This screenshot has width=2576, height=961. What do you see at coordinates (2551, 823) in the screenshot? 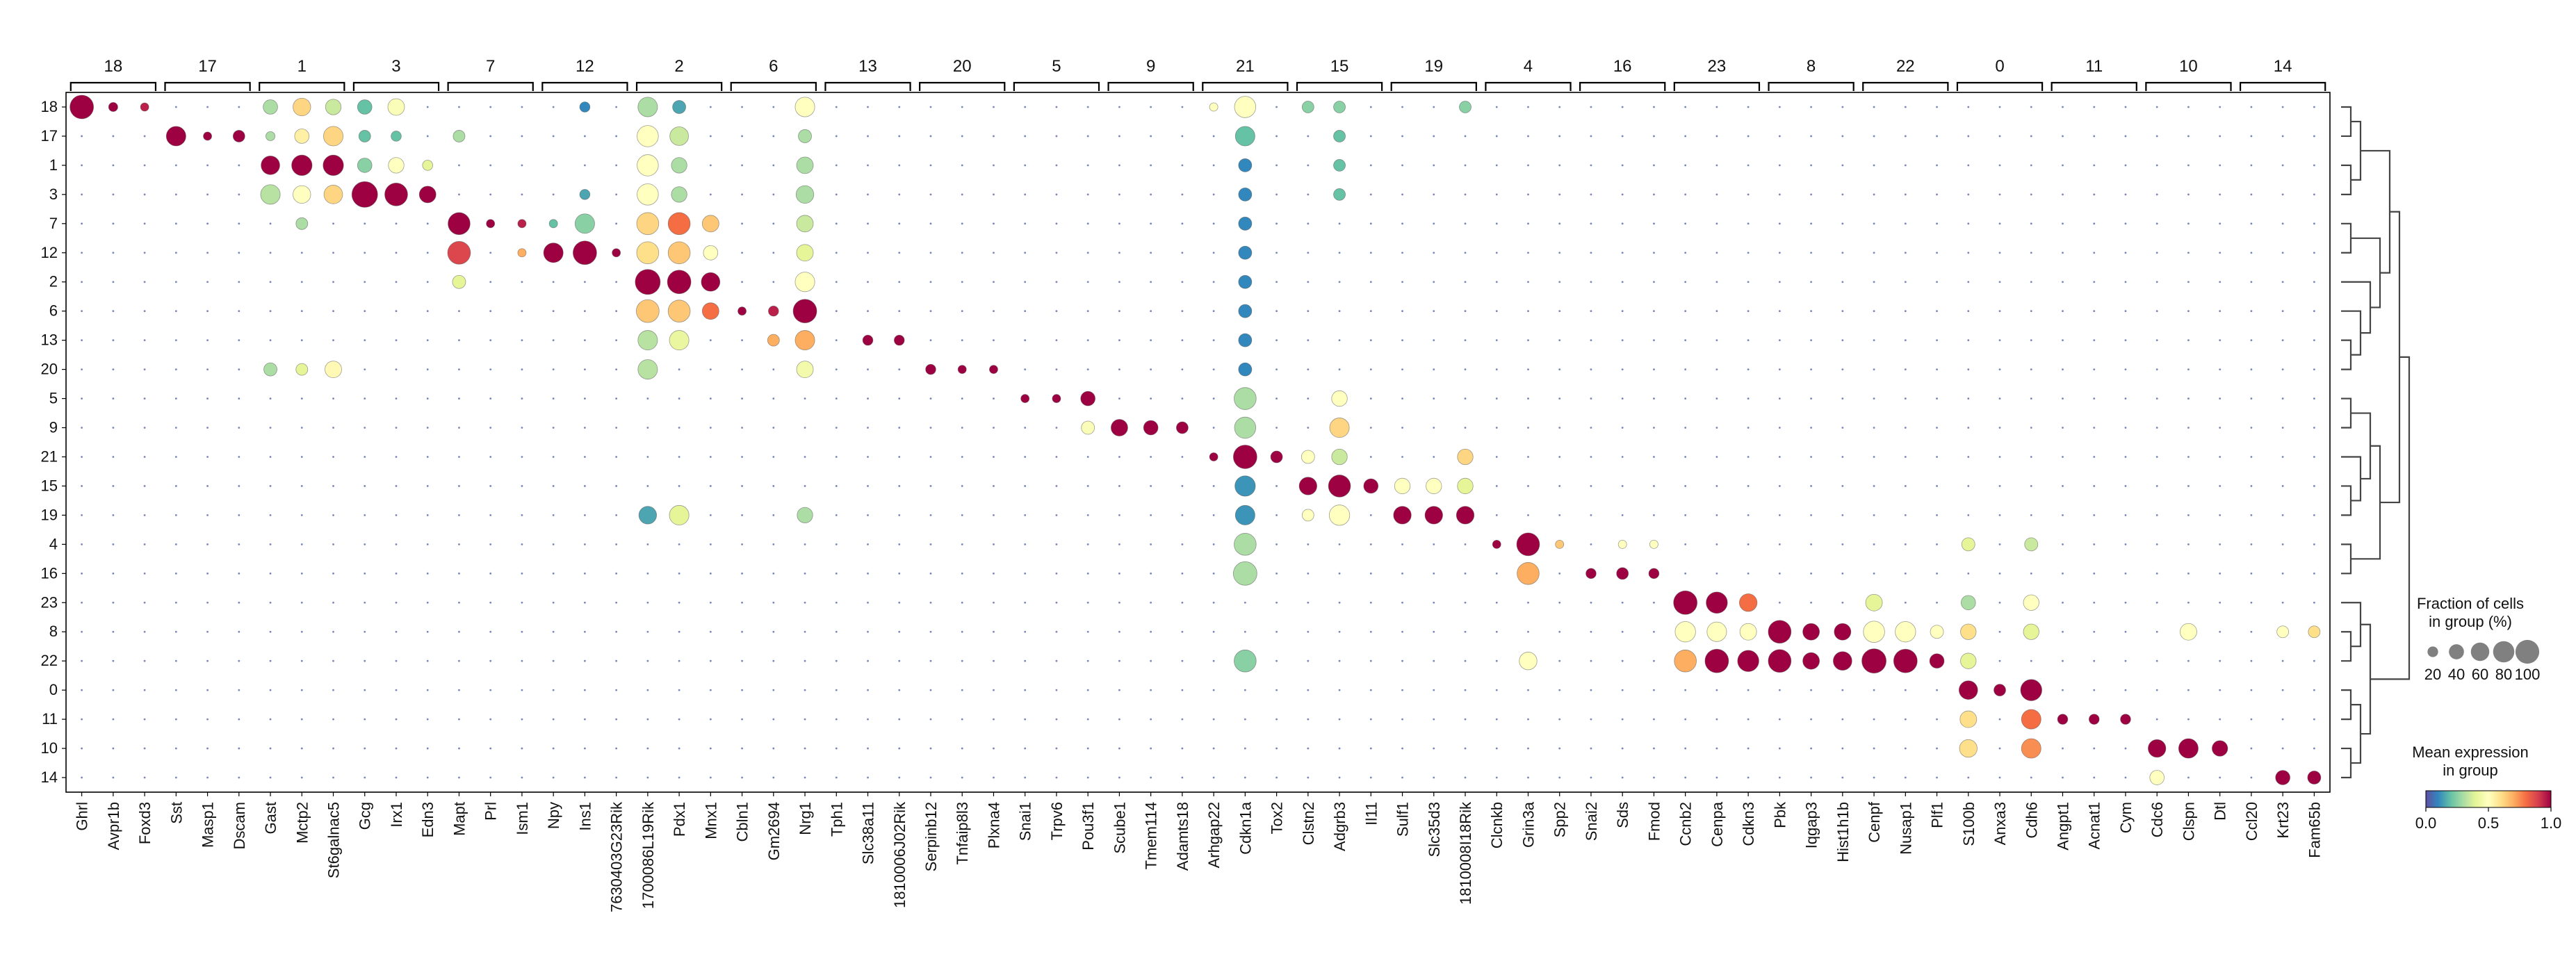
I see `colorbar-tick-1.0: 1.0` at bounding box center [2551, 823].